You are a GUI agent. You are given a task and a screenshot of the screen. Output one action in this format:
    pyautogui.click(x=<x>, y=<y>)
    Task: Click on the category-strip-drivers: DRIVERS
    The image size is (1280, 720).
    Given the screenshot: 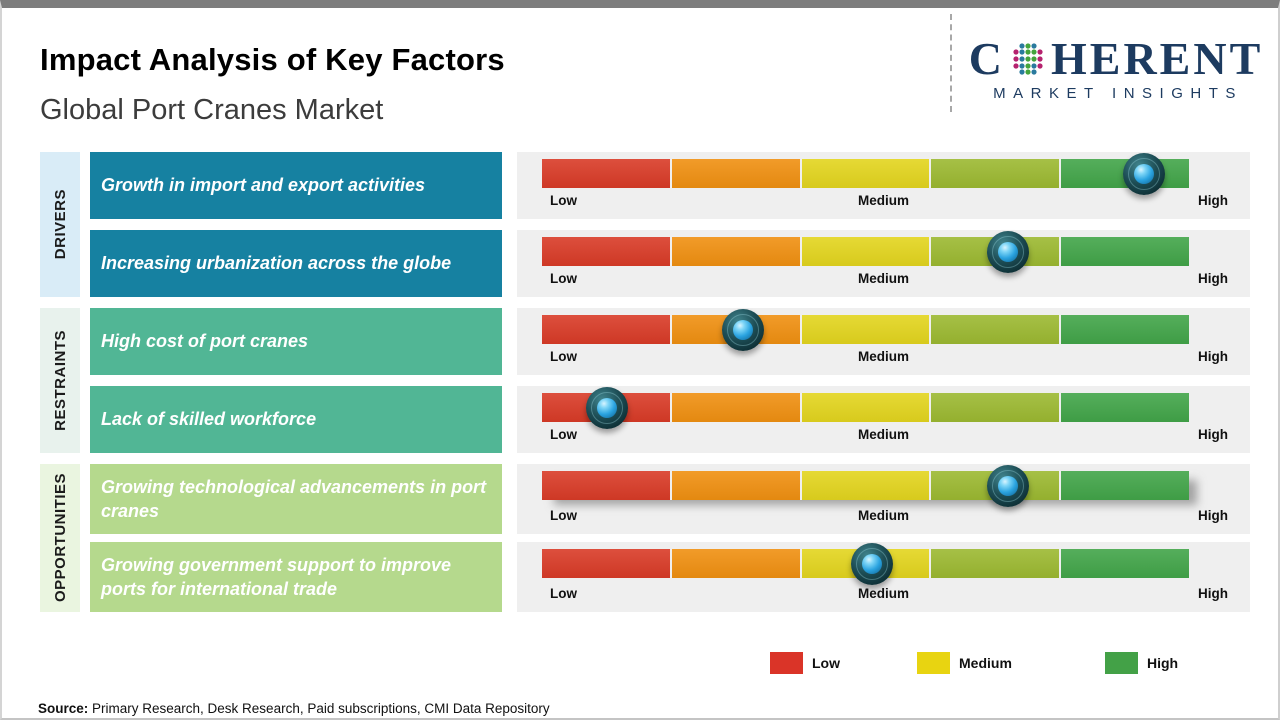 What is the action you would take?
    pyautogui.click(x=60, y=224)
    